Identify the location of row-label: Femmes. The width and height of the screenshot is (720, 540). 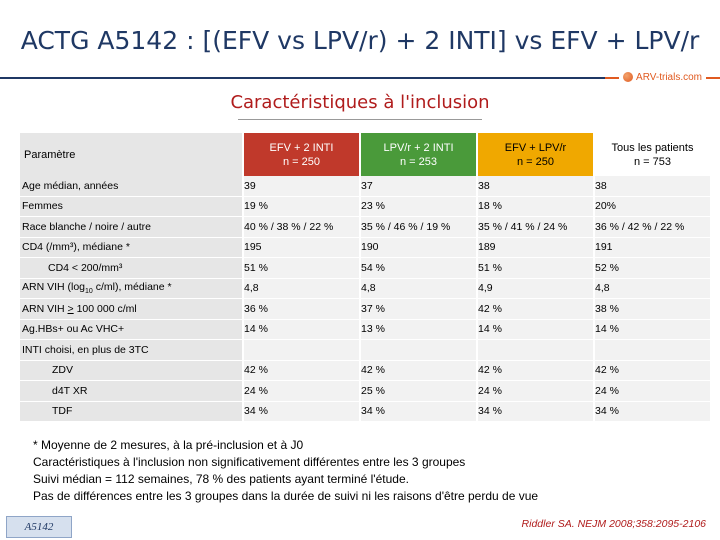
(131, 206).